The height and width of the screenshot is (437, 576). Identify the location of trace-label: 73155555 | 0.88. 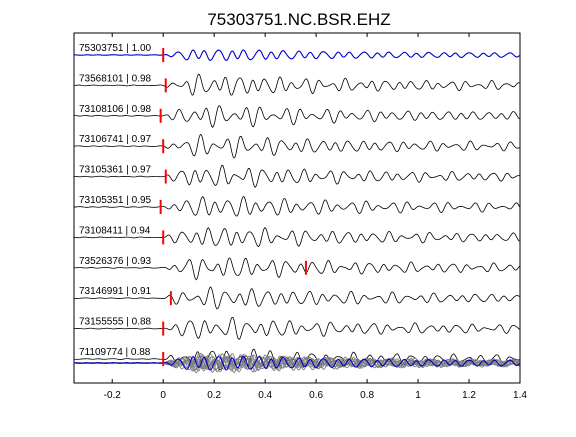
(115, 322).